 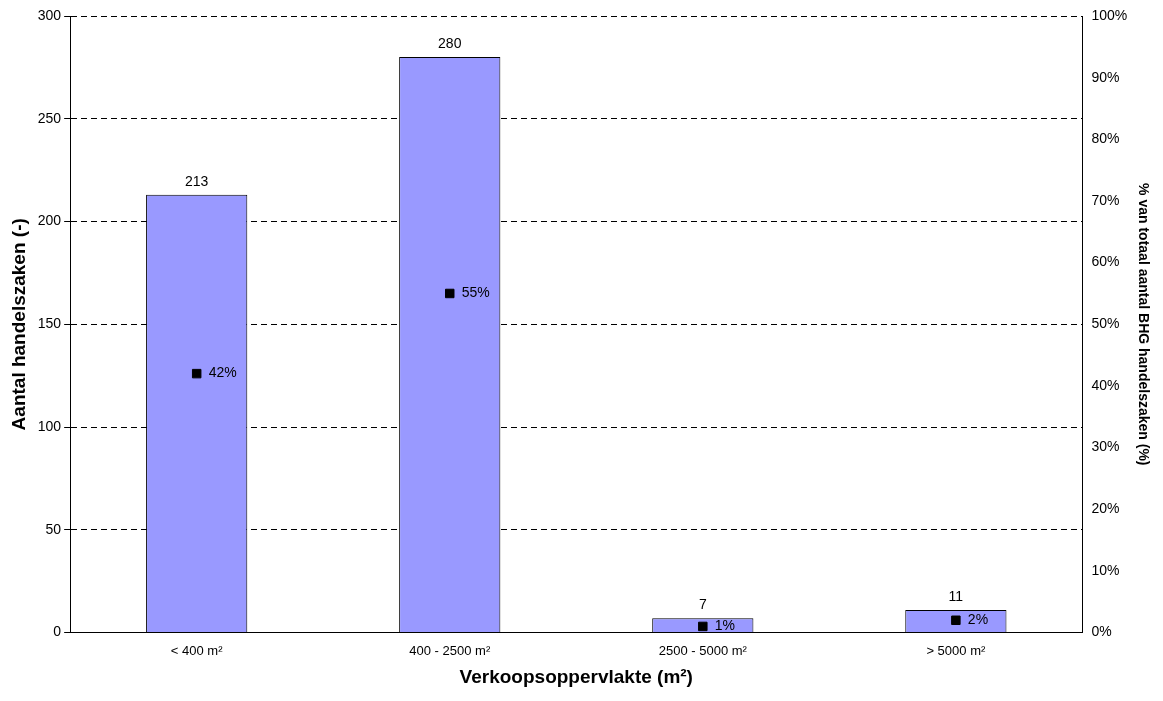 I want to click on y2-tick-label: 60%, so click(x=1105, y=261).